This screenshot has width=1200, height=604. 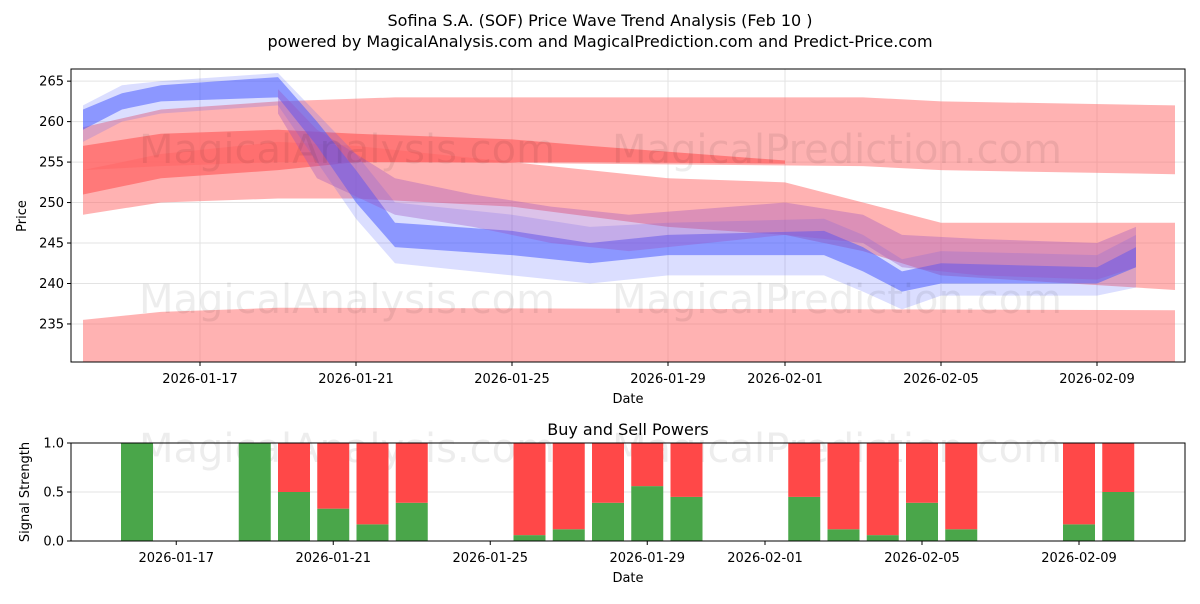 I want to click on price-xlabel: Date, so click(x=627, y=399).